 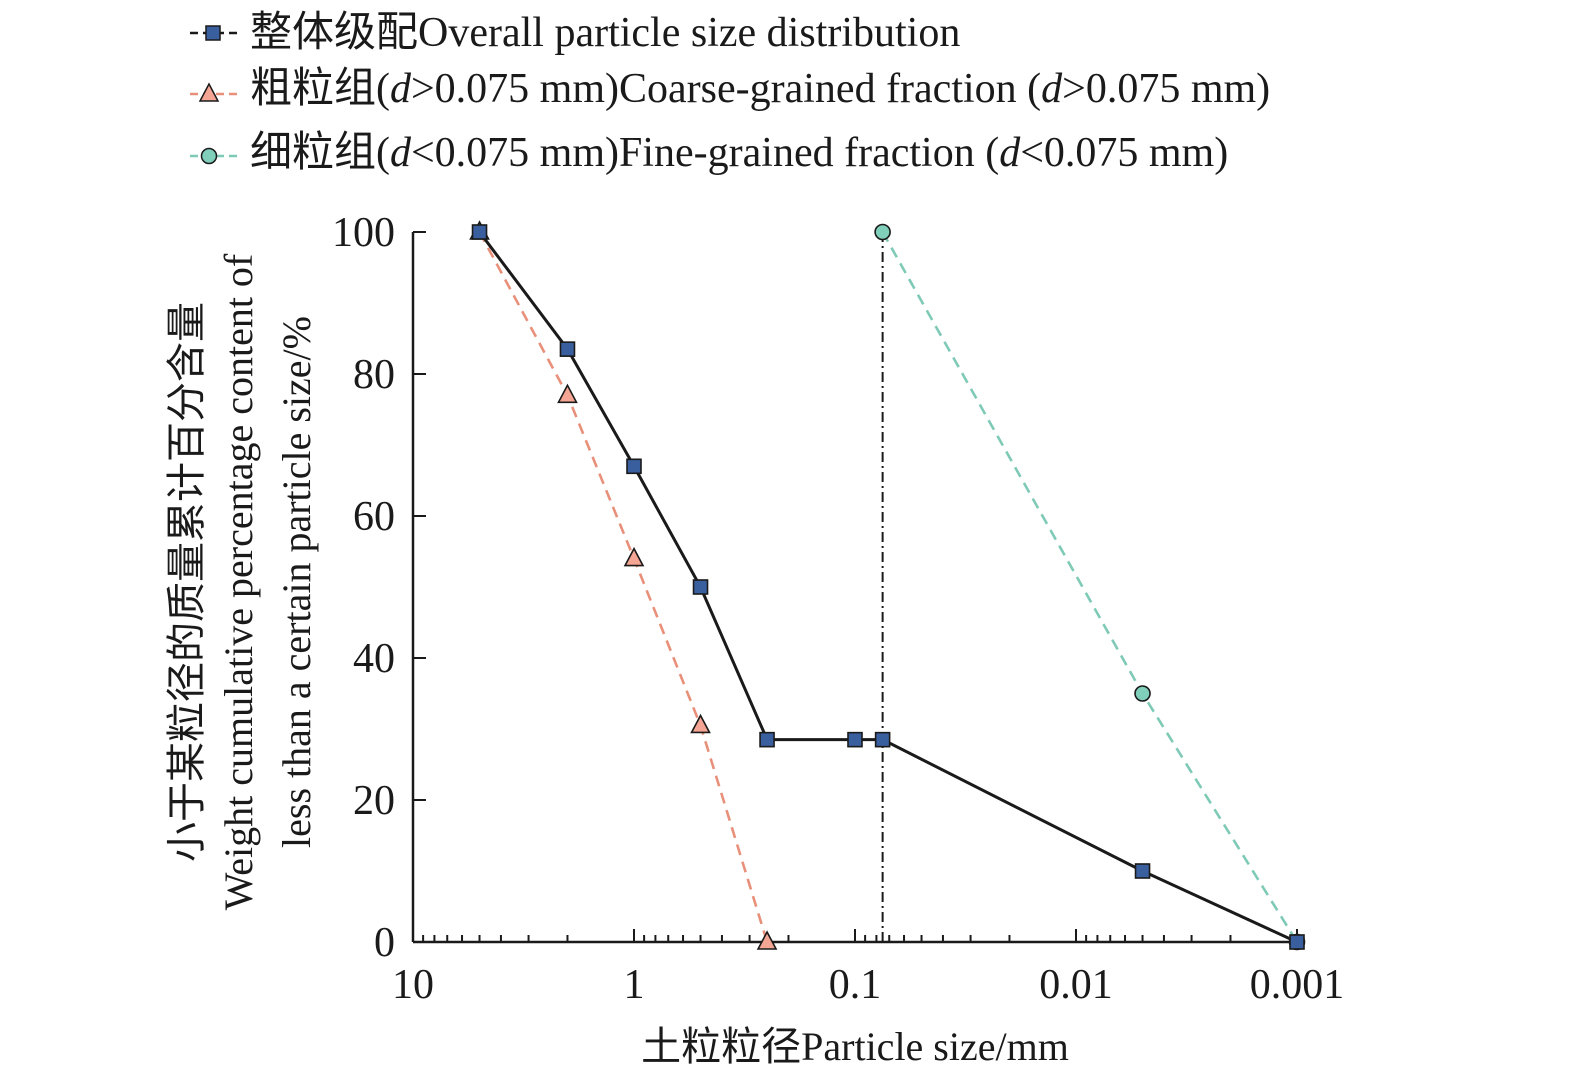 I want to click on x-axis-title: 土粒粒径Particle size/mm, so click(x=855, y=1046).